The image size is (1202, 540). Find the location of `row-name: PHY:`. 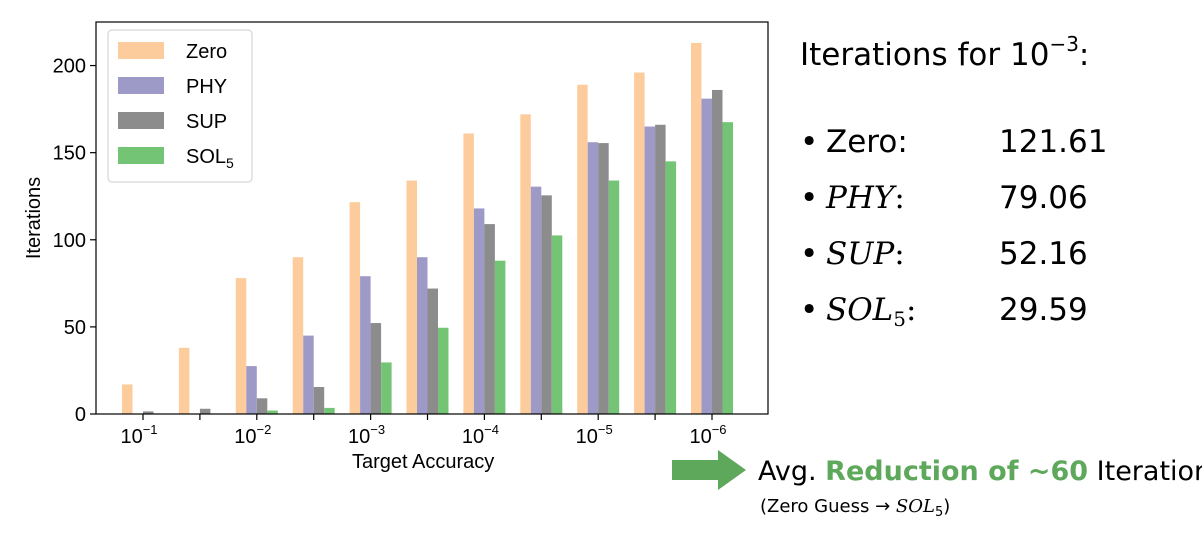

row-name: PHY: is located at coordinates (865, 198).